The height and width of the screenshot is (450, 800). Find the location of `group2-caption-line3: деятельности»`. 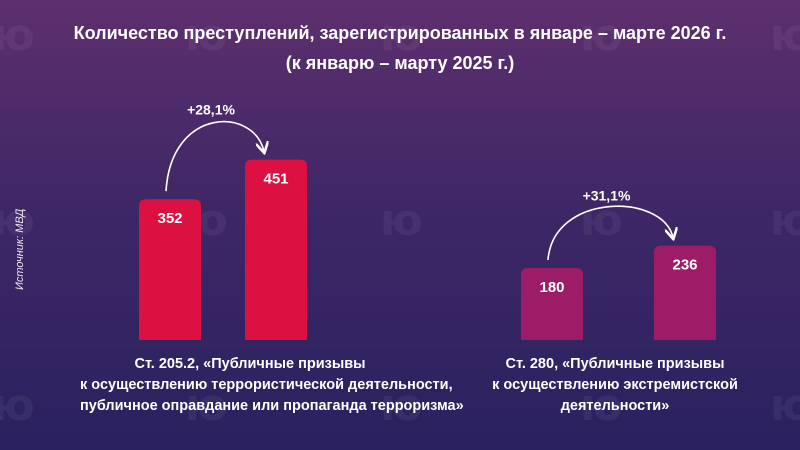

group2-caption-line3: деятельности» is located at coordinates (615, 406).